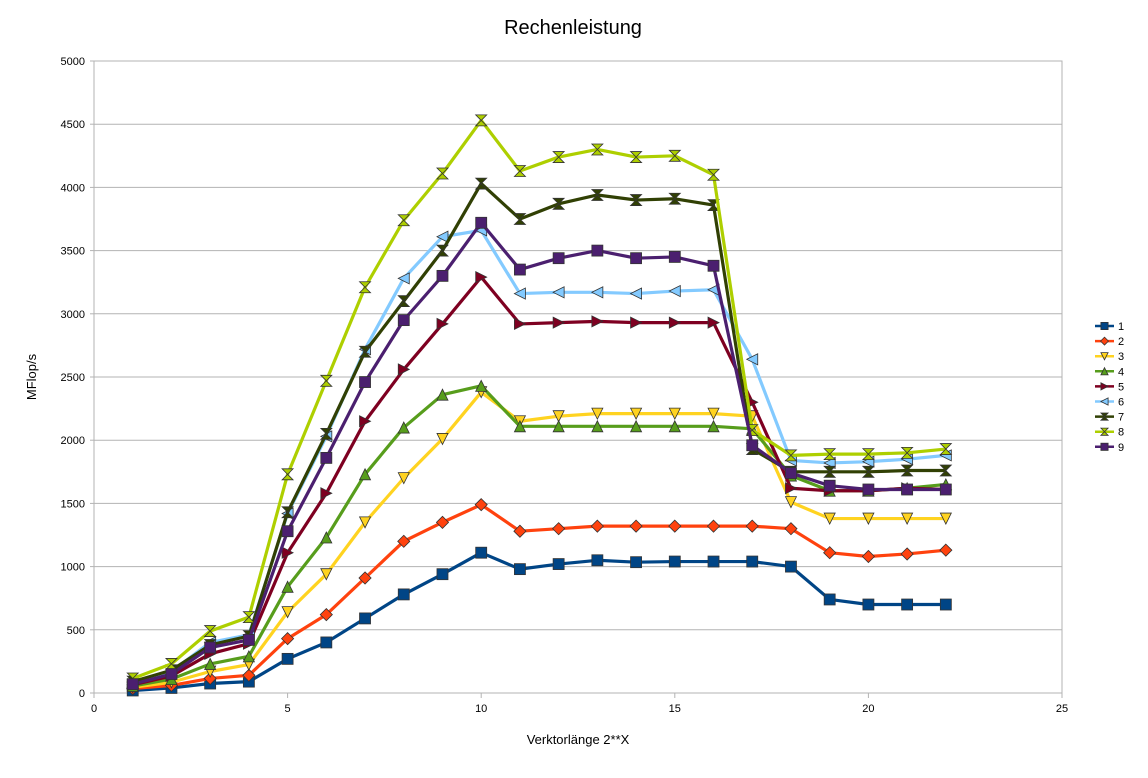 This screenshot has height=778, width=1148. I want to click on legend-item-2: 2, so click(1109, 342).